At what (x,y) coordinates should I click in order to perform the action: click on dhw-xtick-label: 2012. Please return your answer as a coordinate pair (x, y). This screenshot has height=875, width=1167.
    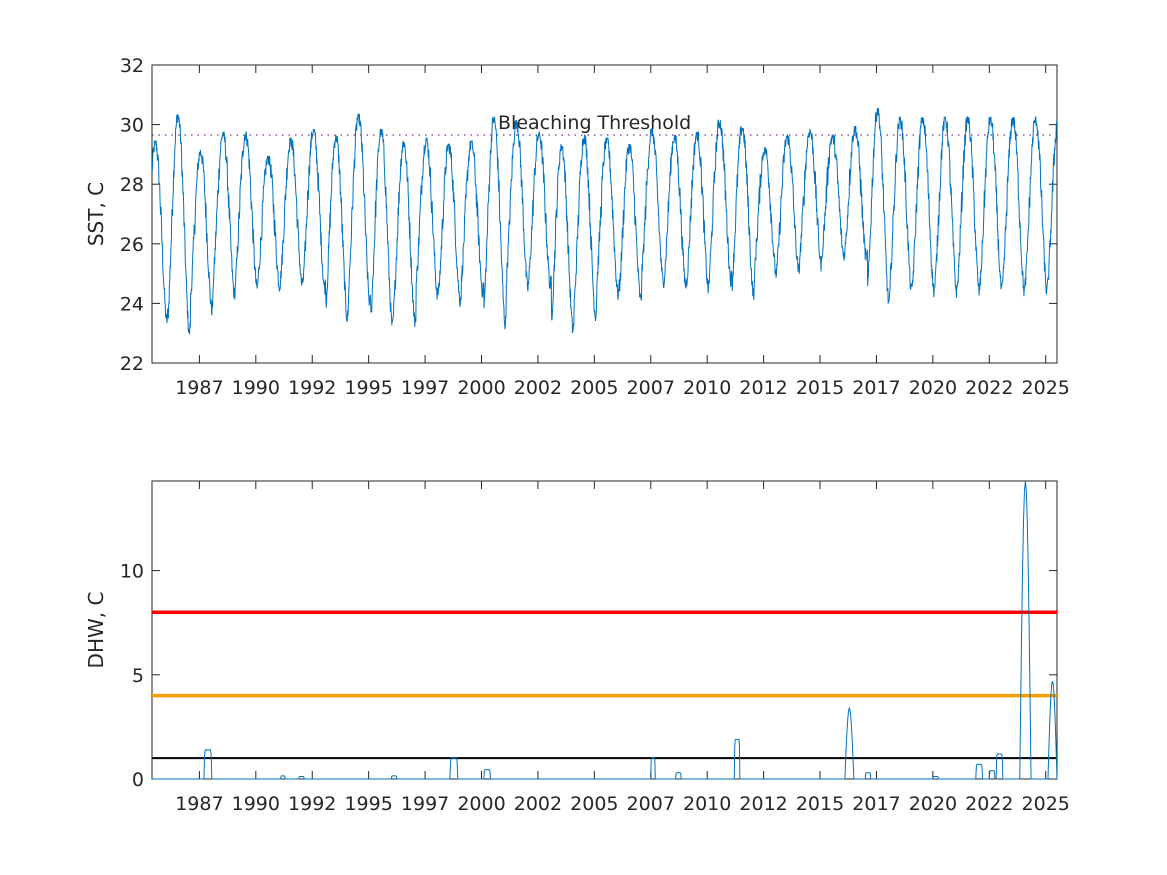
    Looking at the image, I should click on (763, 804).